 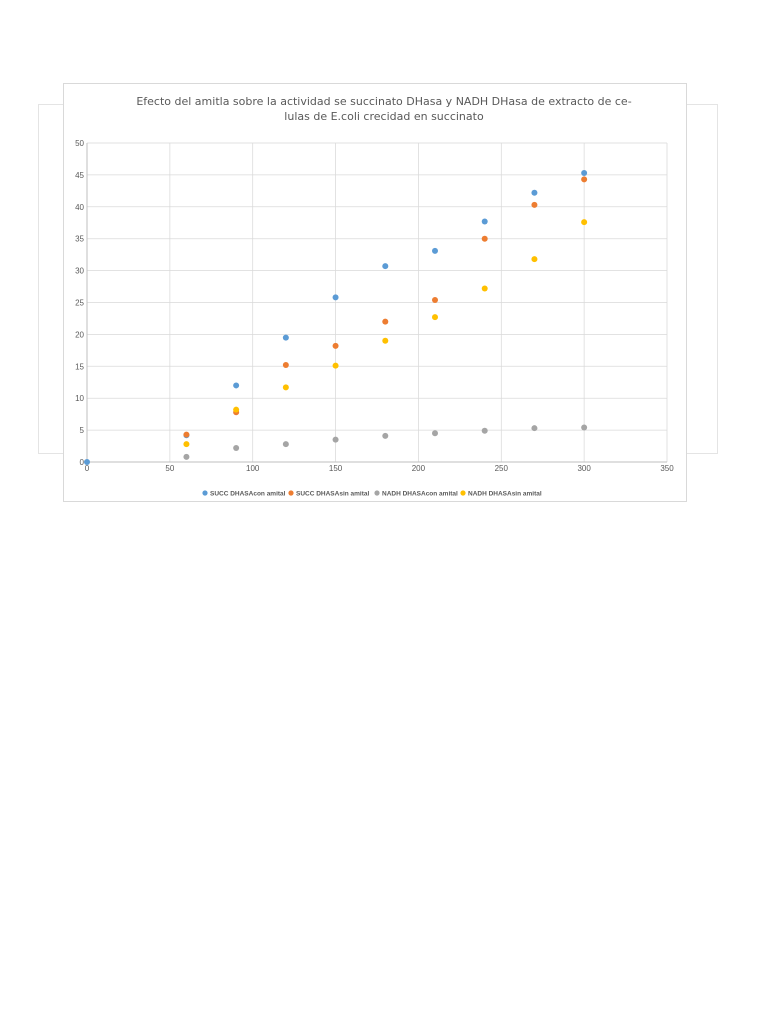 I want to click on x-tick-label-0: 0, so click(x=87, y=468).